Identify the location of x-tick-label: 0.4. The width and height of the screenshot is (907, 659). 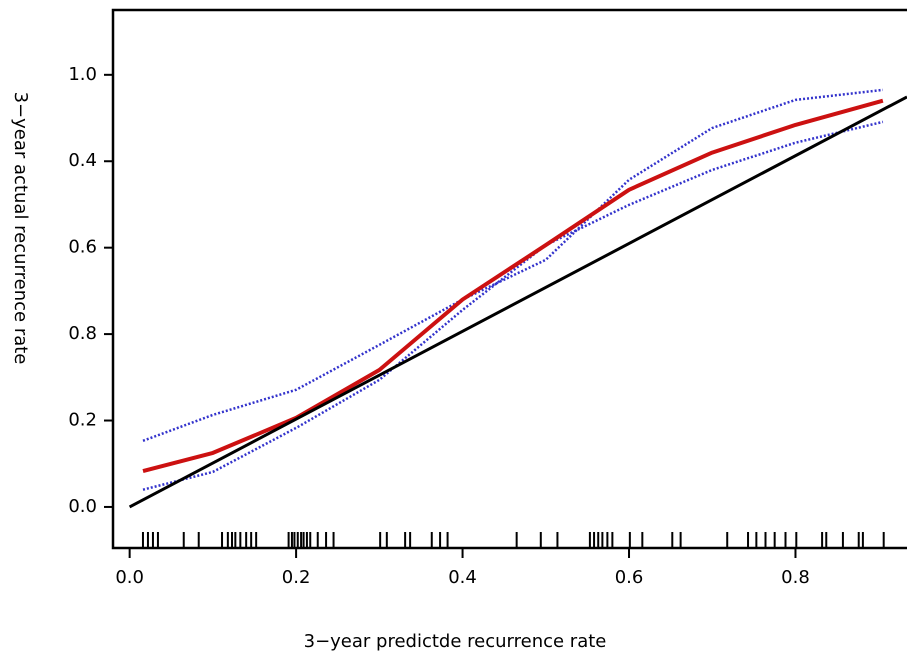
(462, 577).